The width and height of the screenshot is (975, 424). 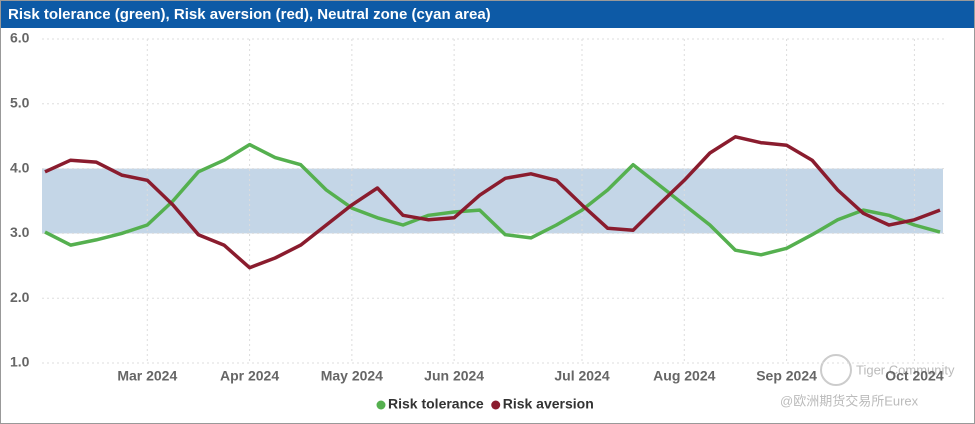 What do you see at coordinates (581, 376) in the screenshot?
I see `x-tick-label: Jul 2024` at bounding box center [581, 376].